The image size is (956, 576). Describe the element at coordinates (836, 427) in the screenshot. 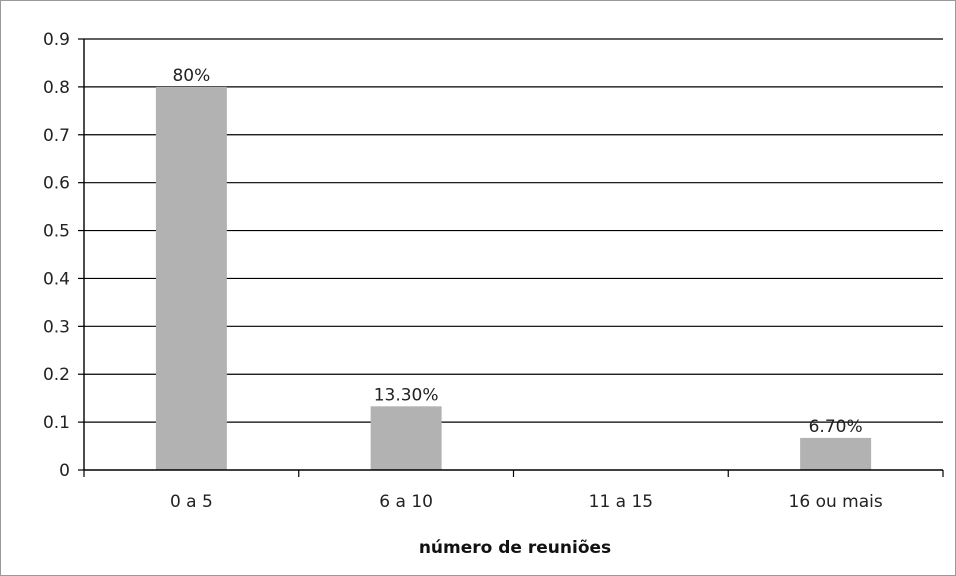

I see `data-label: 6.70%` at that location.